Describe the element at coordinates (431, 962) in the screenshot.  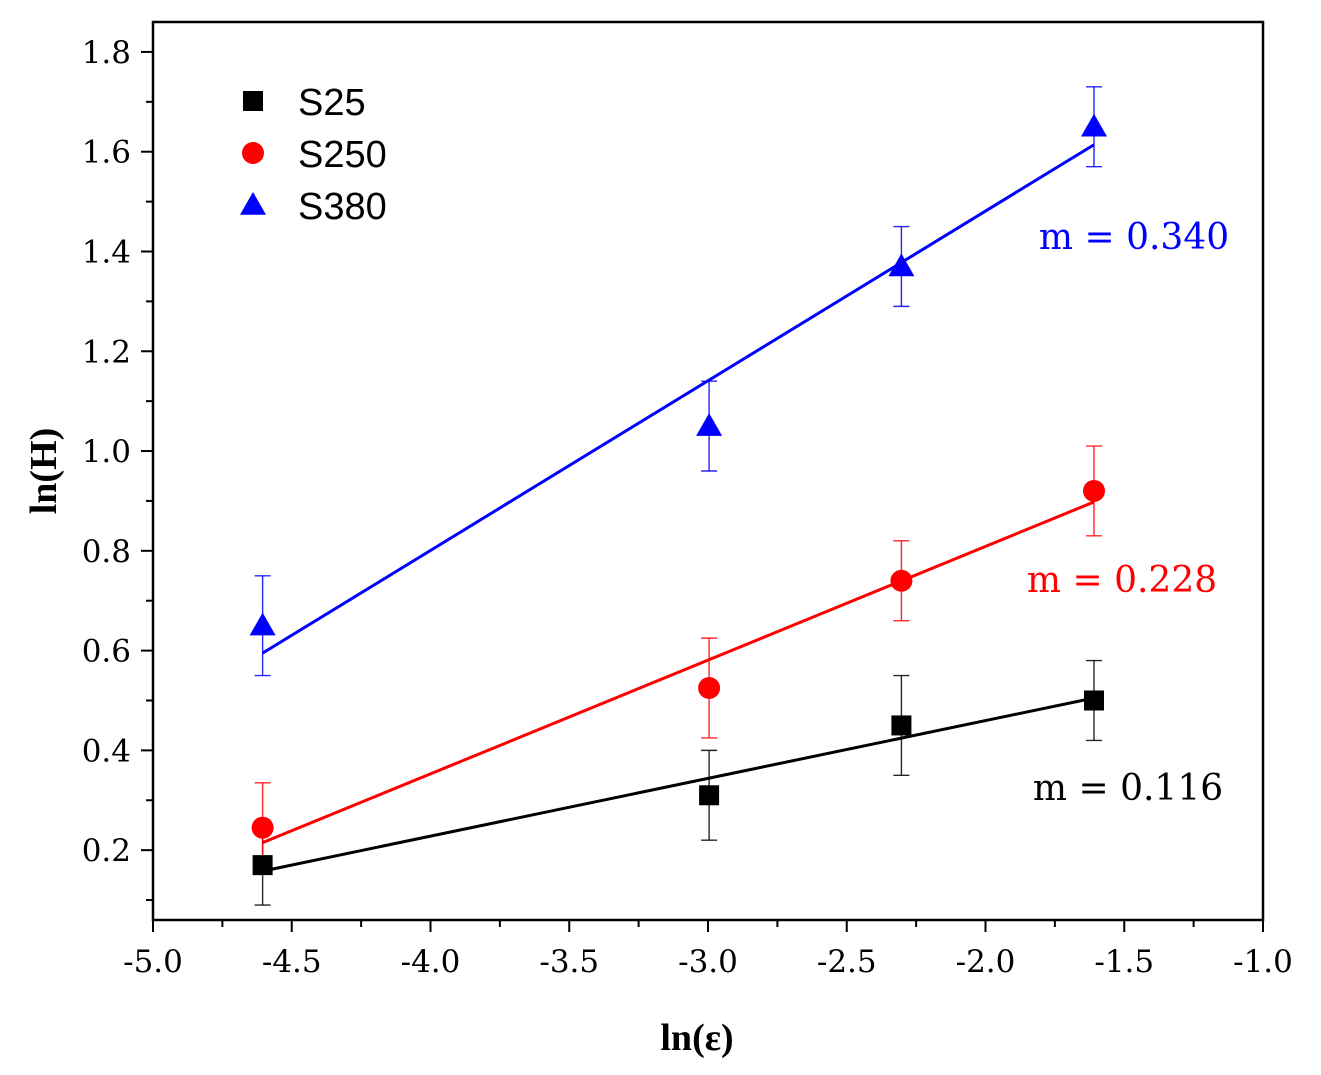
I see `x-tick-label: -4.0` at that location.